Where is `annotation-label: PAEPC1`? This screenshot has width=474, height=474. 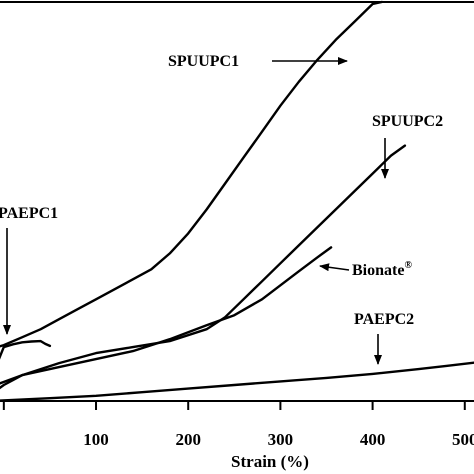
annotation-label: PAEPC1 is located at coordinates (29, 213).